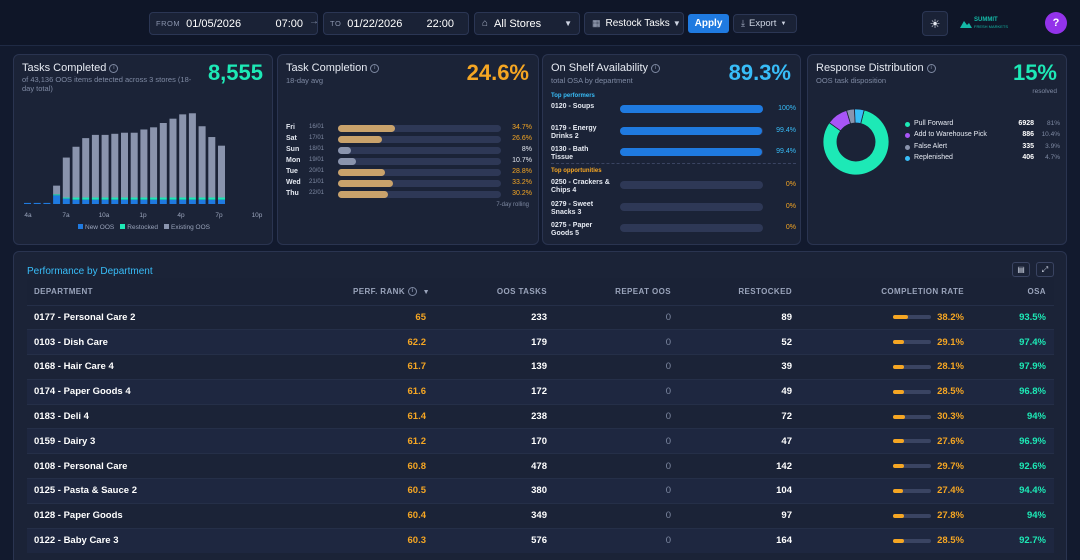  What do you see at coordinates (673, 156) in the screenshot?
I see `performer-row: 0130 - Bath Tissue 99.4%` at bounding box center [673, 156].